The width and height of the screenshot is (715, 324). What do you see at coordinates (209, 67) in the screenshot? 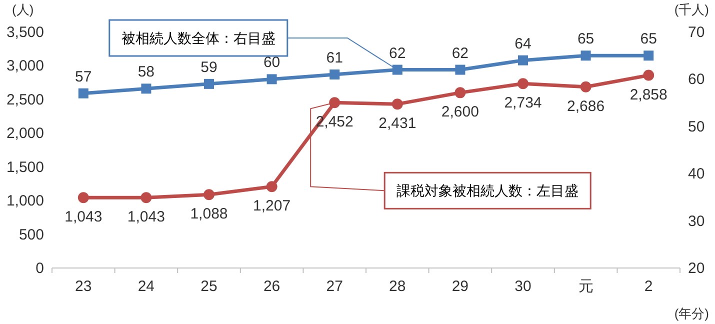
I see `data-label: 59` at bounding box center [209, 67].